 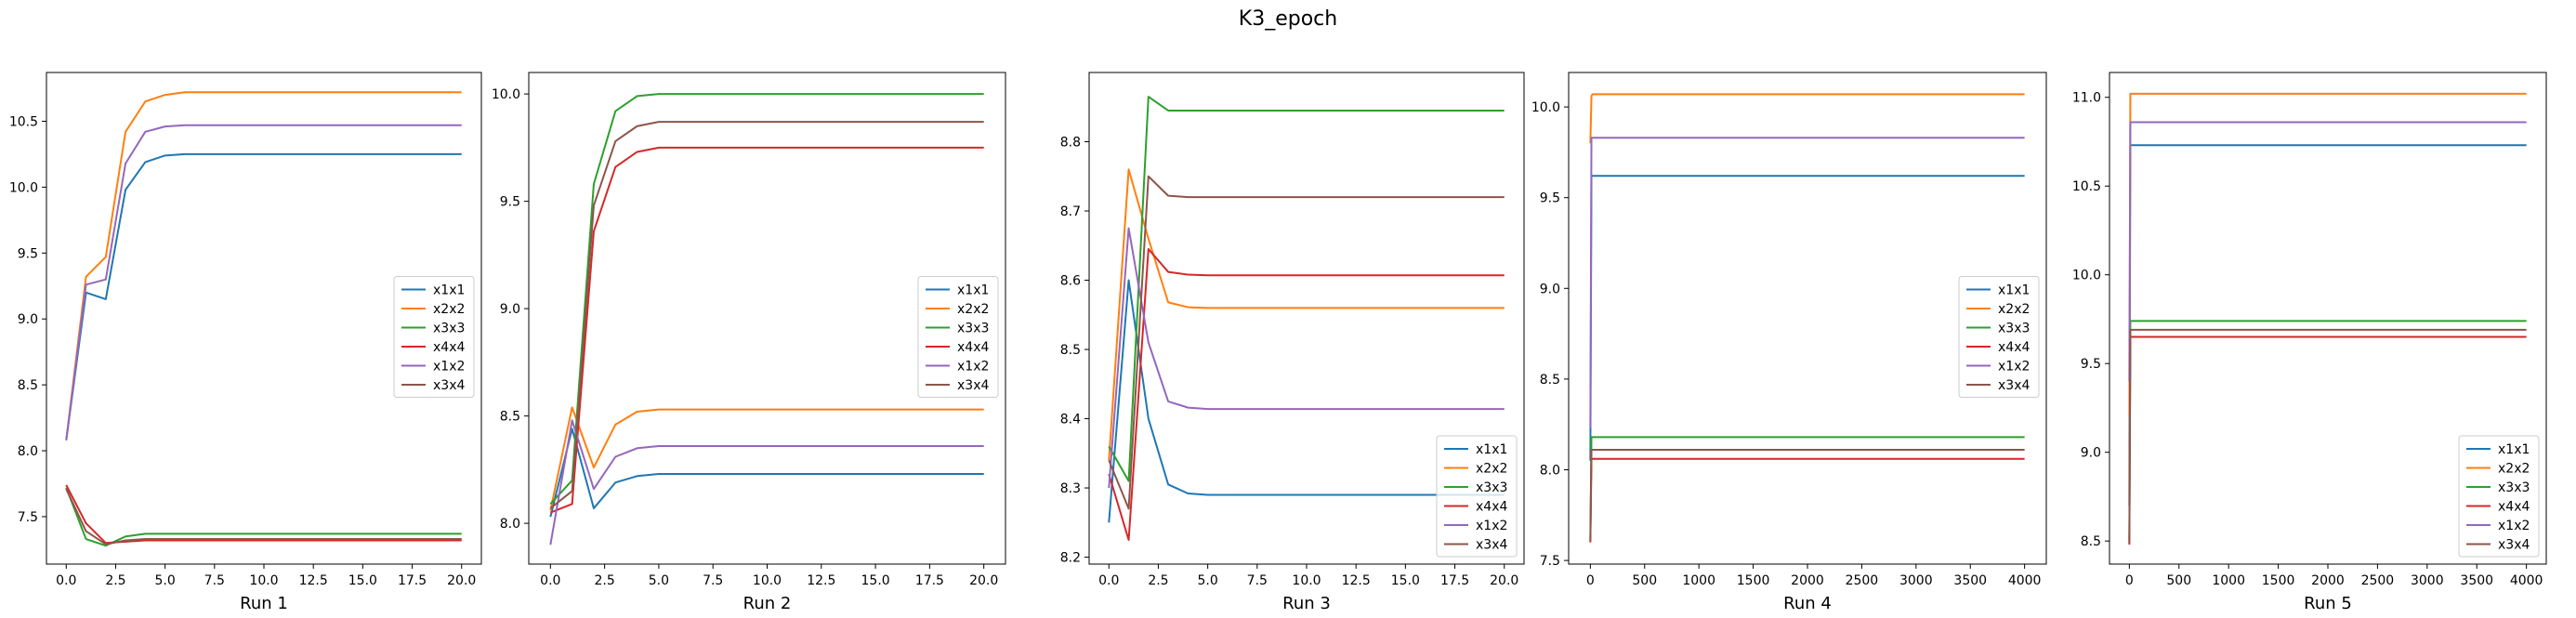 I want to click on series-line-x1x1, so click(x=263, y=296).